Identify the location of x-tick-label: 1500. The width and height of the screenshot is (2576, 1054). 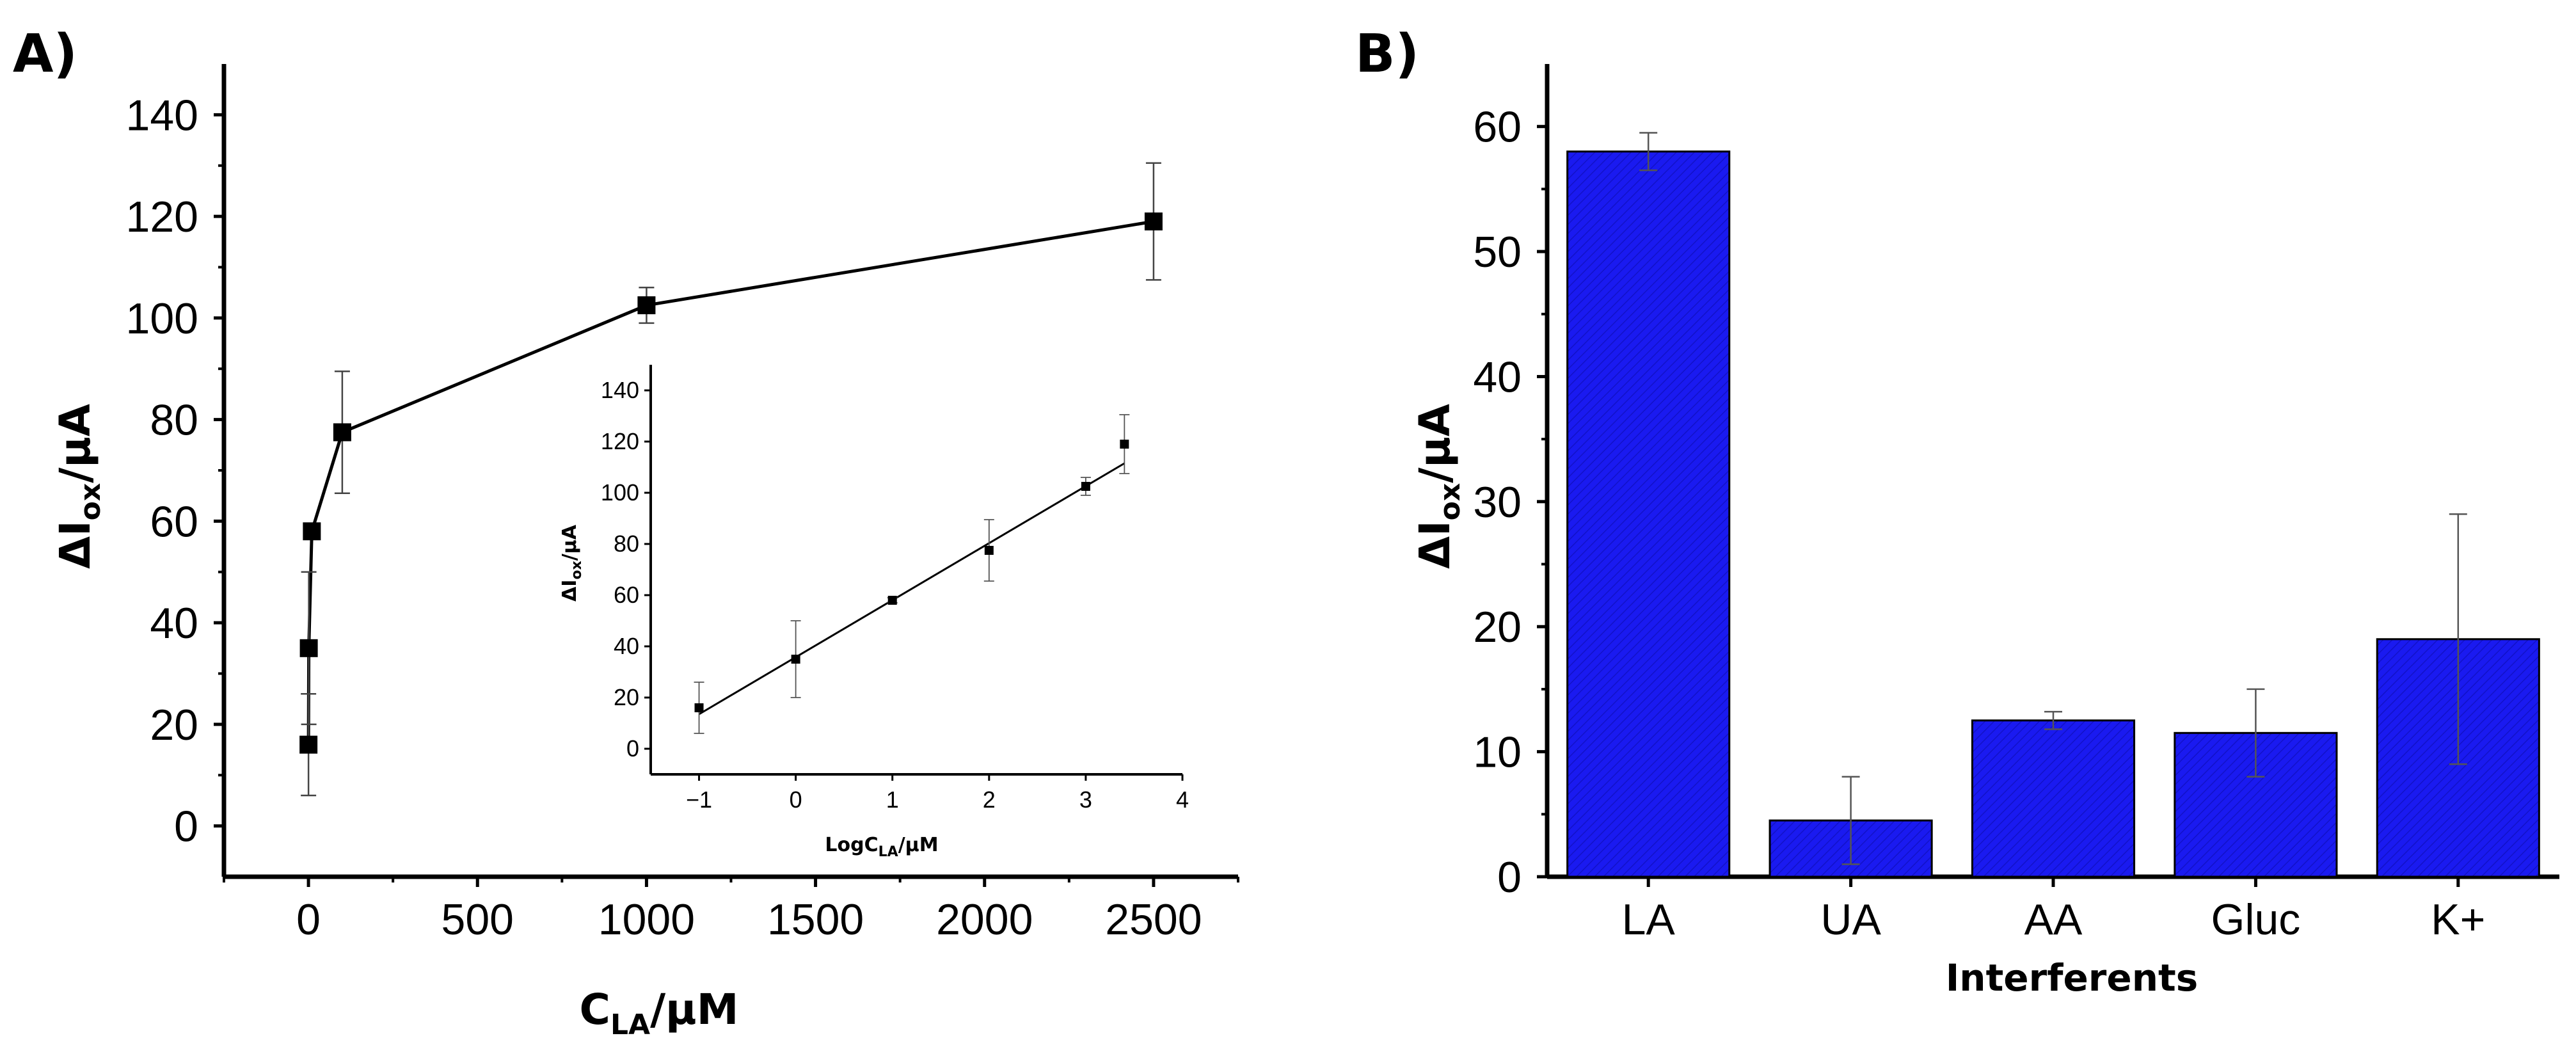
(815, 919).